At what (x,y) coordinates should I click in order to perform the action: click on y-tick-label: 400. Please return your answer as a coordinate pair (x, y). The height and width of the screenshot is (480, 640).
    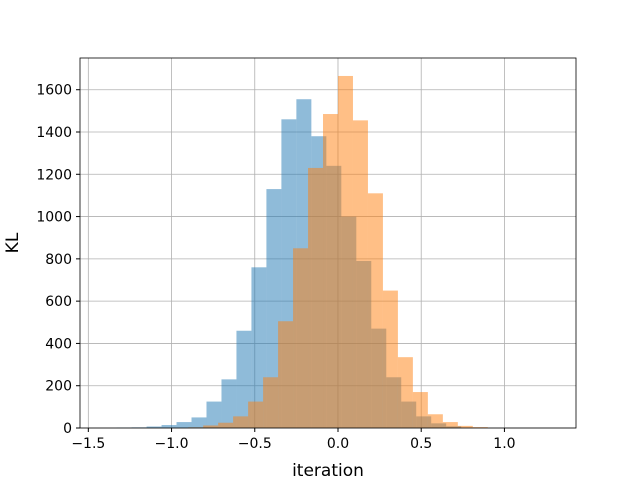
    Looking at the image, I should click on (58, 344).